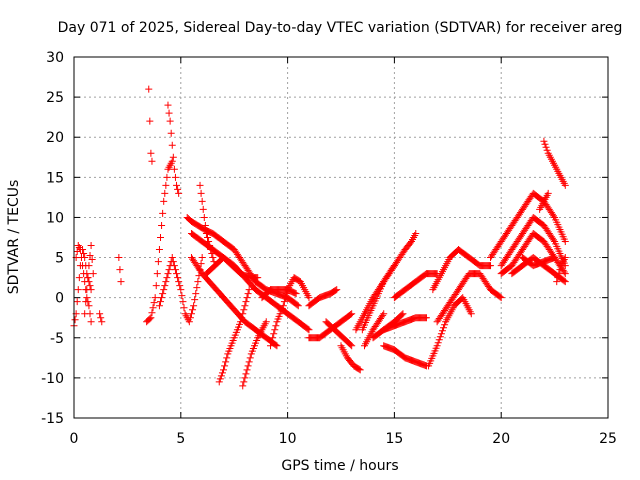  What do you see at coordinates (539, 262) in the screenshot?
I see `series-t38` at bounding box center [539, 262].